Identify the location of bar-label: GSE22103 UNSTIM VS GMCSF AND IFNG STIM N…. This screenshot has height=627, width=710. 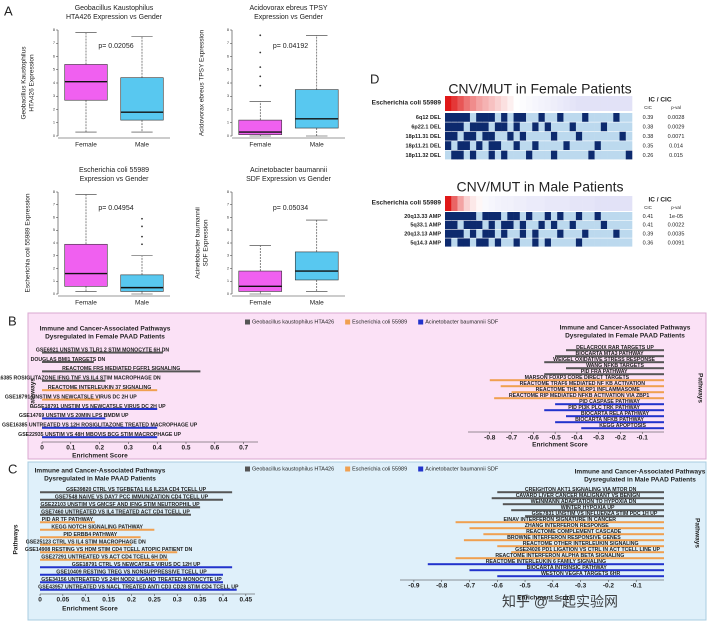
(120, 505).